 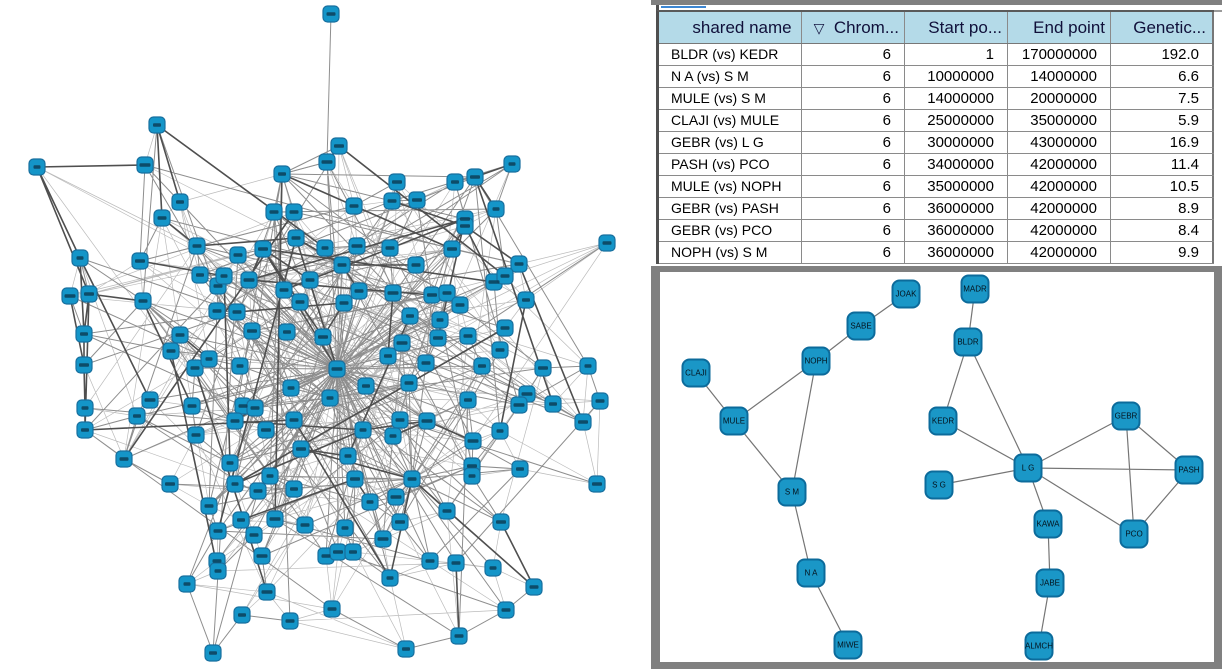 I want to click on svg-text: MULE, so click(x=734, y=421).